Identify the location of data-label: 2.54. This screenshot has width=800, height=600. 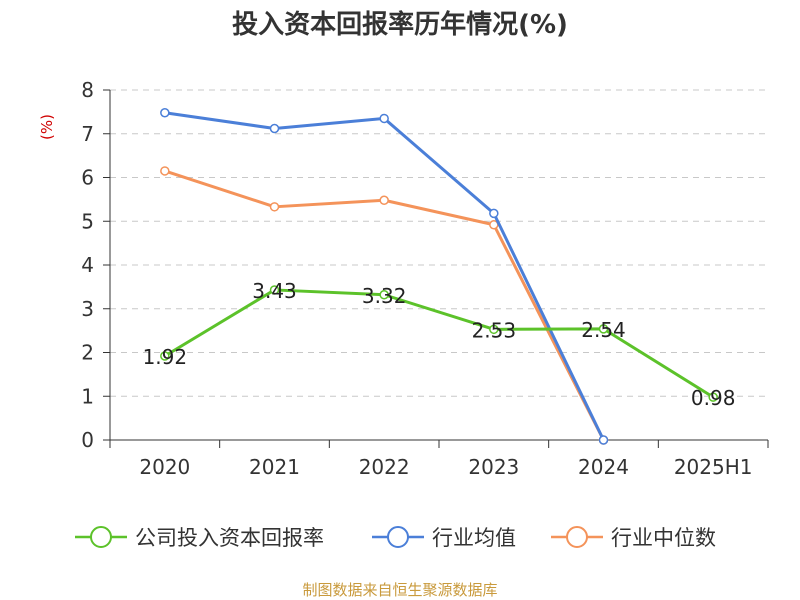
(603, 330).